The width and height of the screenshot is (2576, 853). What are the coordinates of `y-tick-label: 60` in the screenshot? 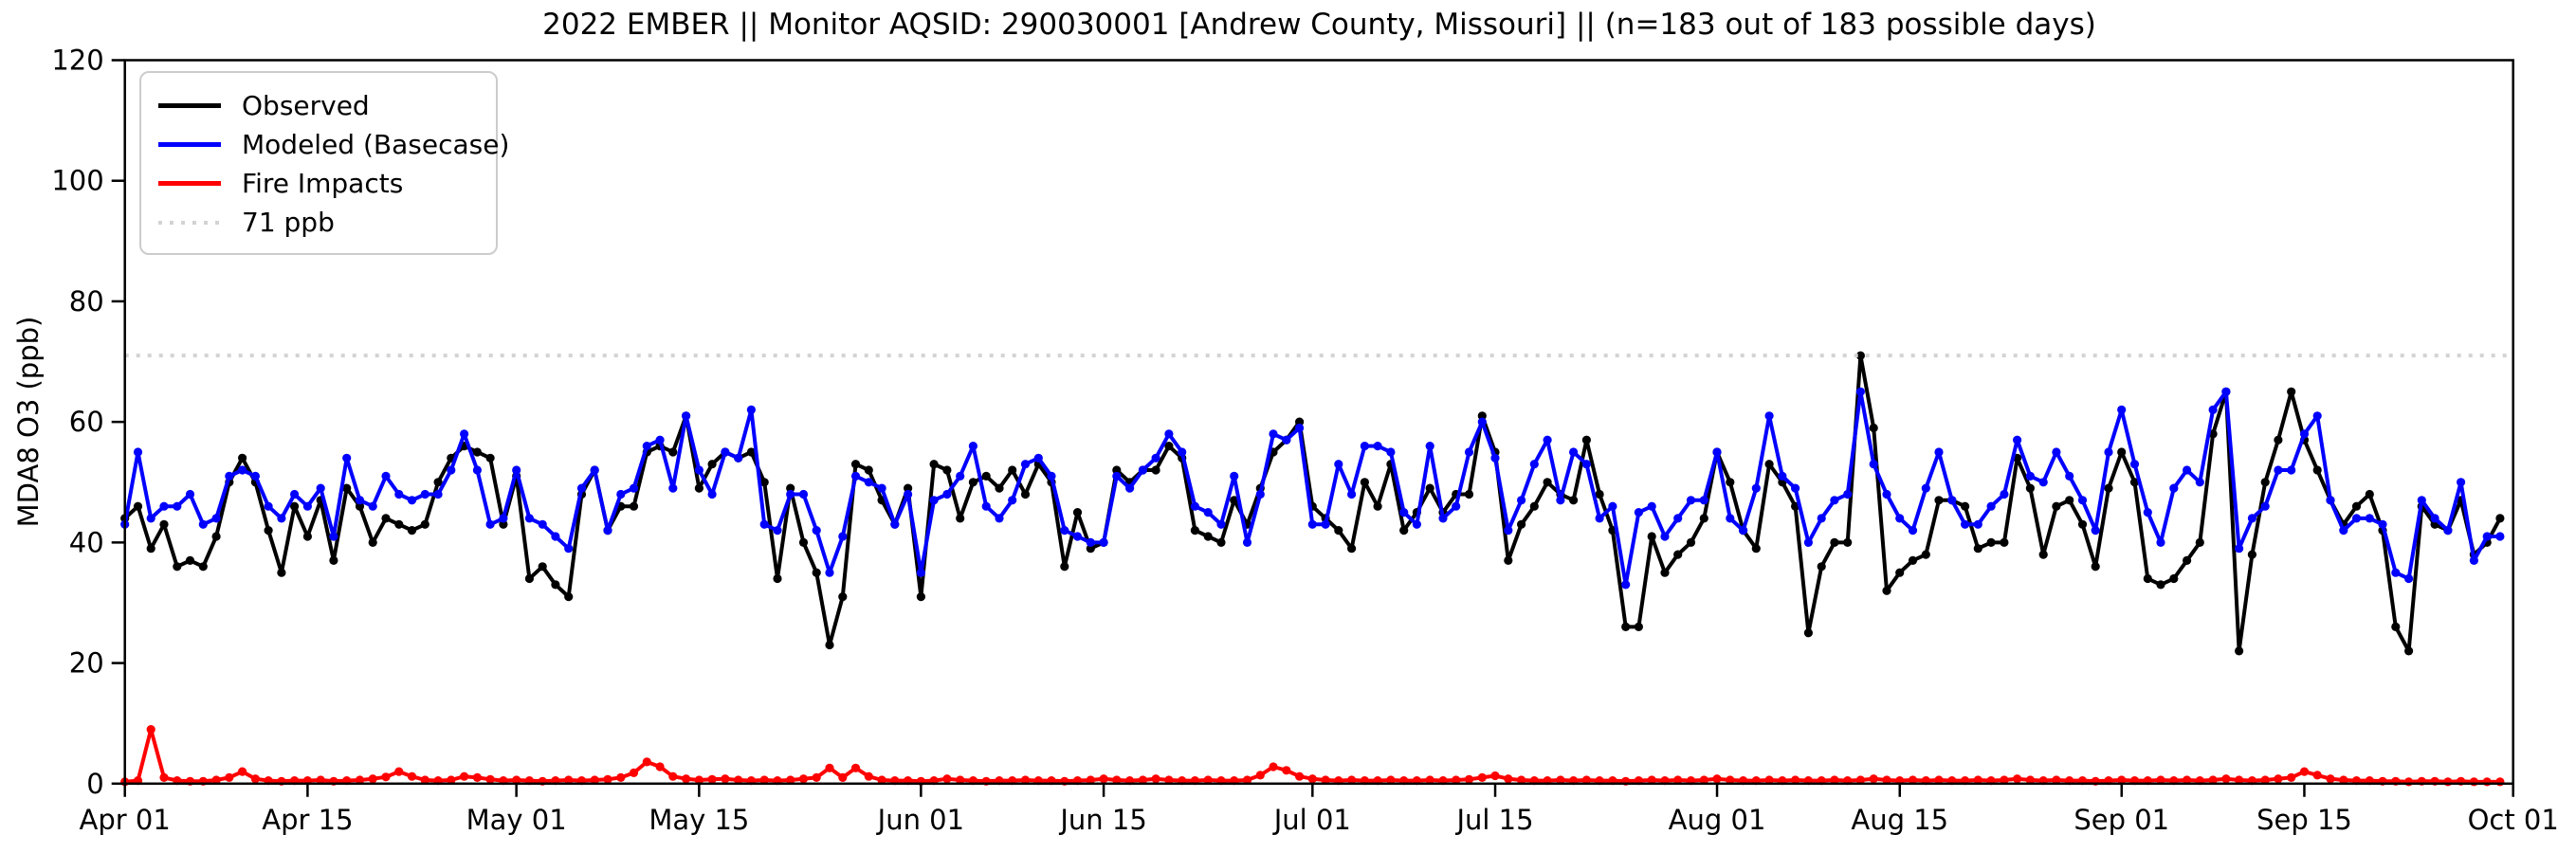 It's located at (86, 422).